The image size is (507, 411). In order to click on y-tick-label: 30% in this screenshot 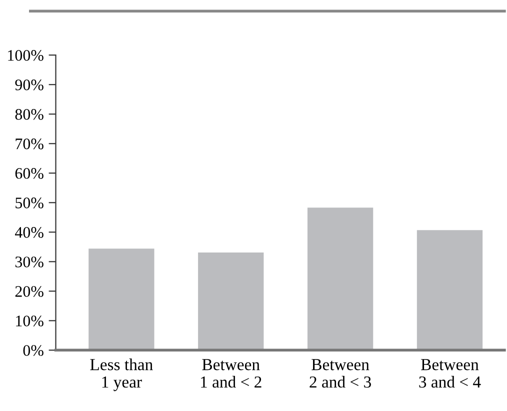, I will do `click(29, 262)`.